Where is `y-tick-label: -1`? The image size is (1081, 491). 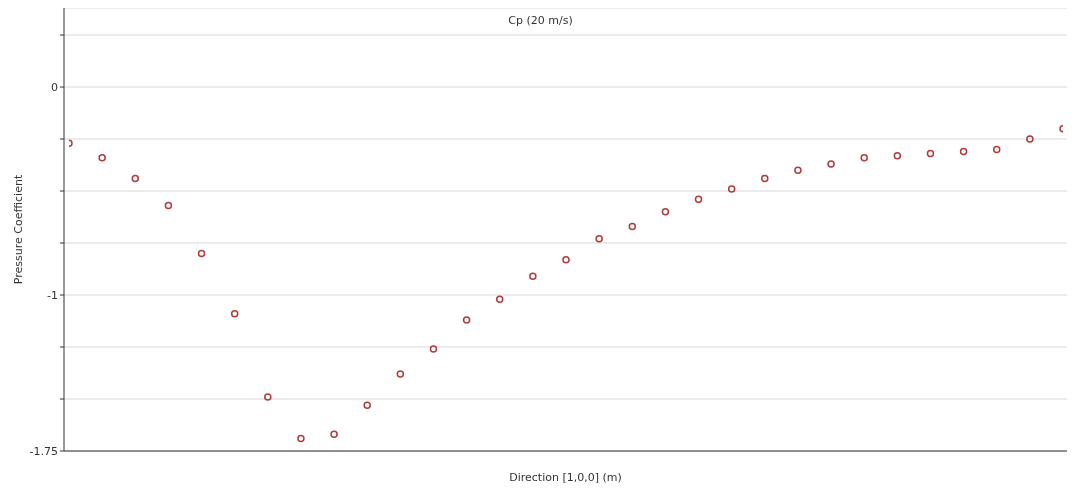 y-tick-label: -1 is located at coordinates (52, 295).